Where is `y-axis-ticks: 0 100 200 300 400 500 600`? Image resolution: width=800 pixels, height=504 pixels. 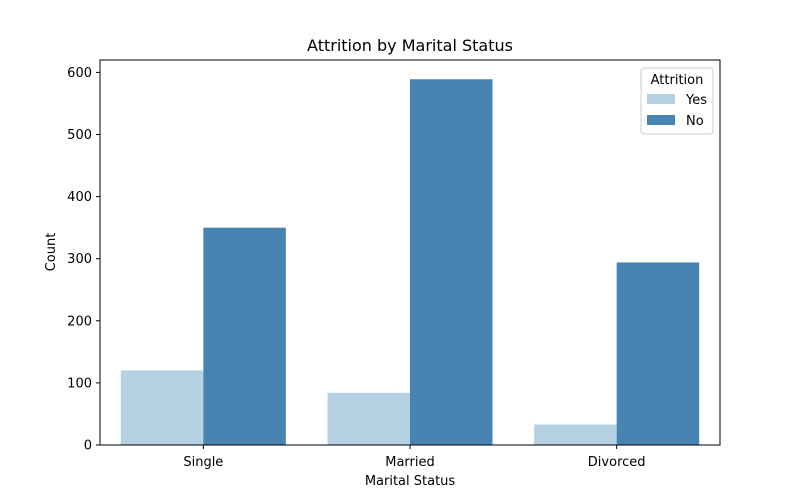 y-axis-ticks: 0 100 200 300 400 500 600 is located at coordinates (83, 260).